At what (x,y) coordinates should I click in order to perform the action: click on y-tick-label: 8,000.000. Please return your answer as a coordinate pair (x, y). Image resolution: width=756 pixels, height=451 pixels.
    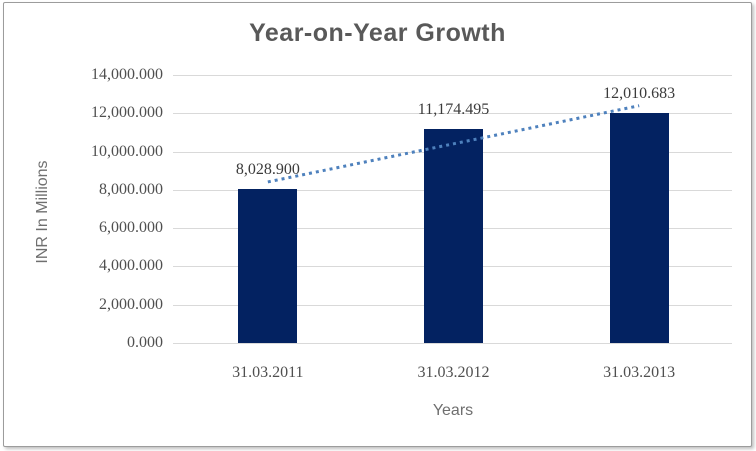
    Looking at the image, I should click on (131, 189).